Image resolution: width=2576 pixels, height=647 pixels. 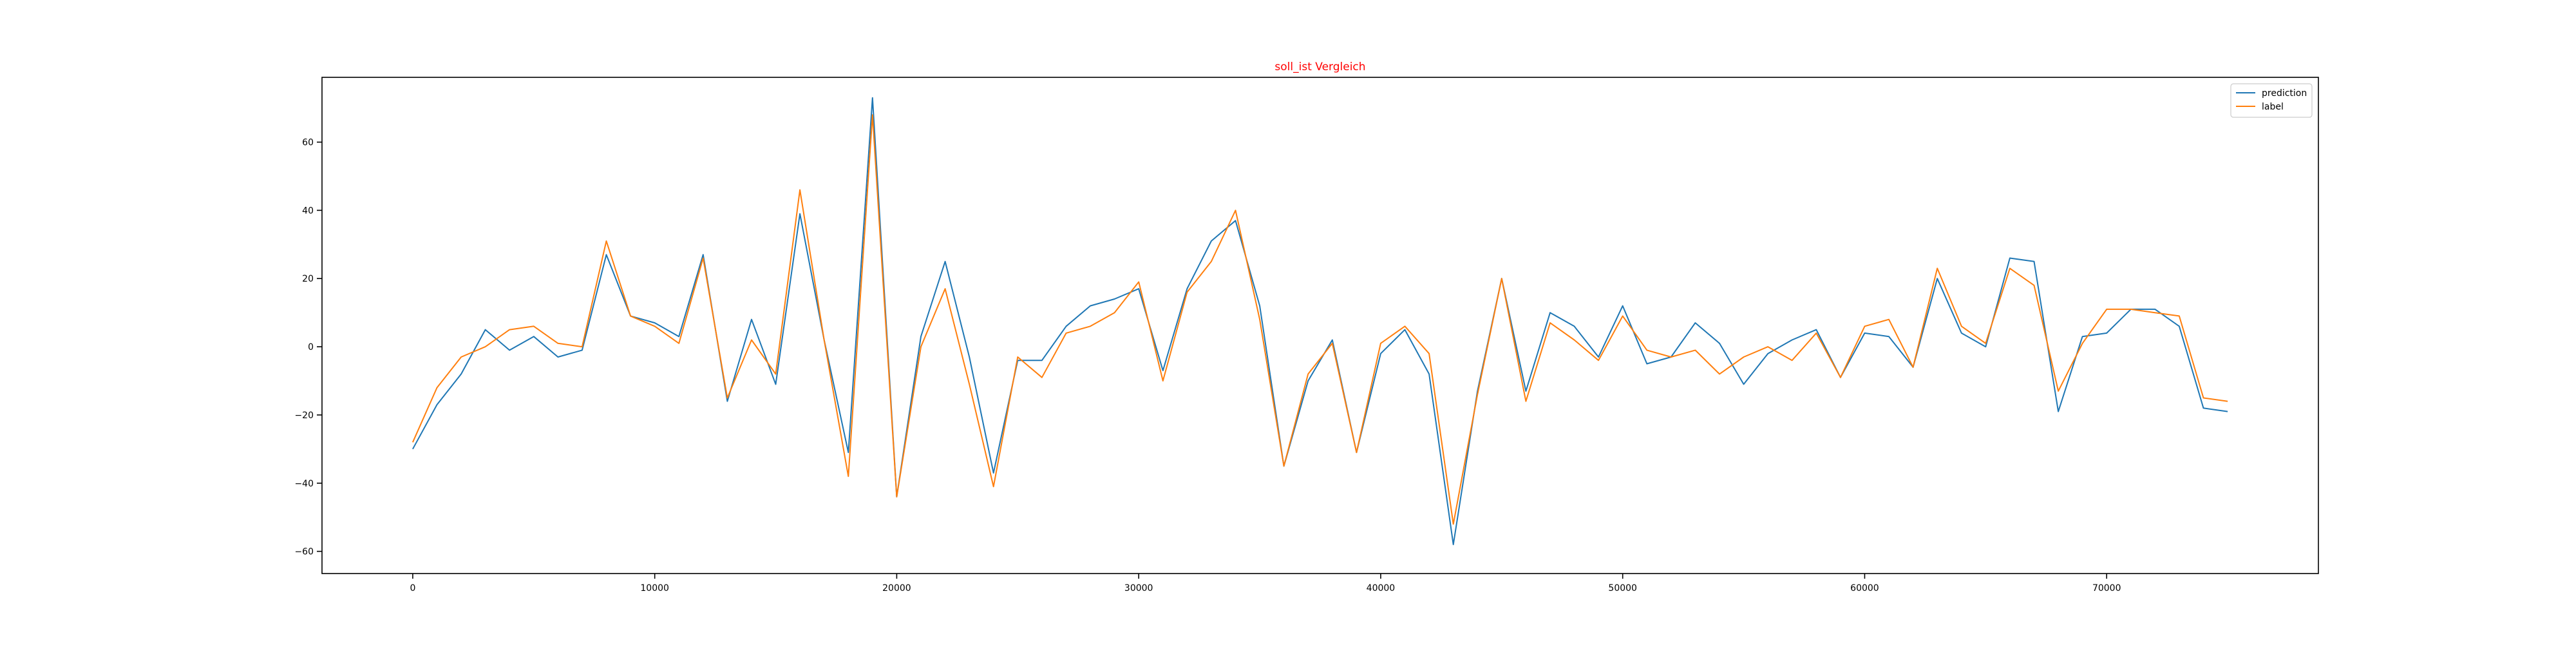 I want to click on x-tick-label: 20000, so click(x=897, y=588).